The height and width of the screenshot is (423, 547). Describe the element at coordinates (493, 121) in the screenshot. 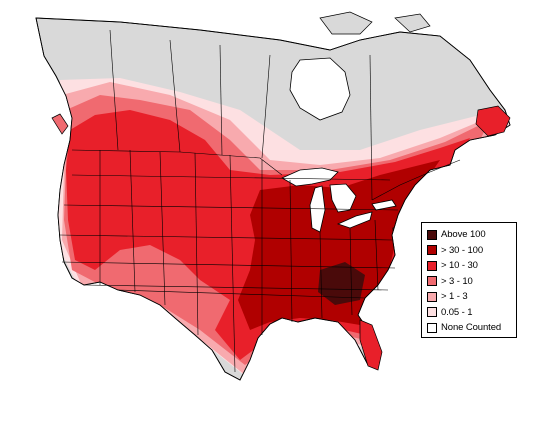

I see `newfoundland` at that location.